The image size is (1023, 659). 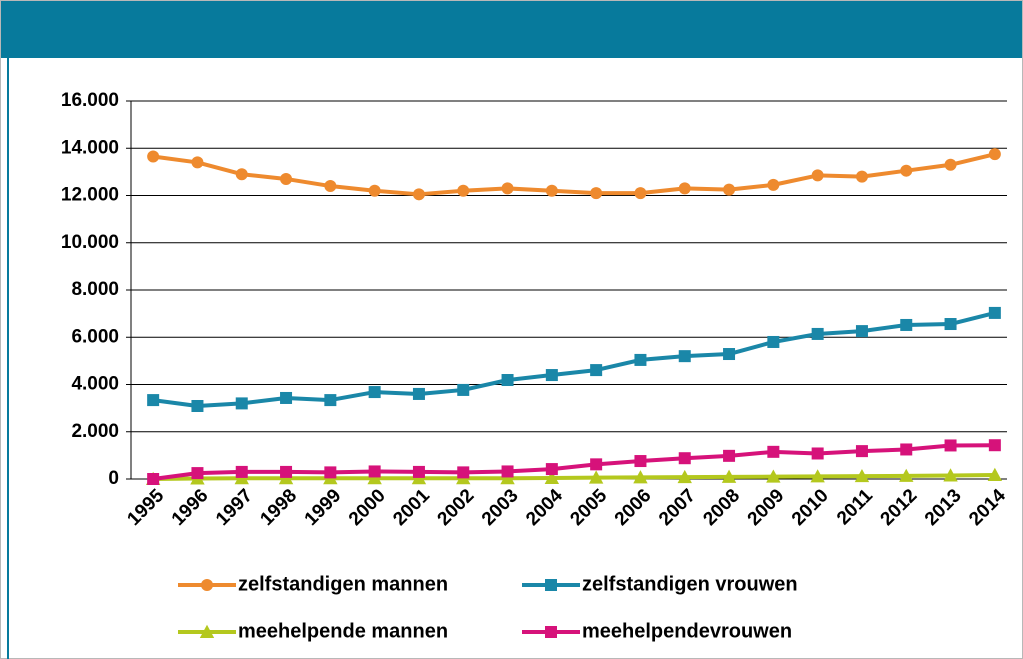 I want to click on legend-label: zelfstandigen mannen, so click(x=343, y=584).